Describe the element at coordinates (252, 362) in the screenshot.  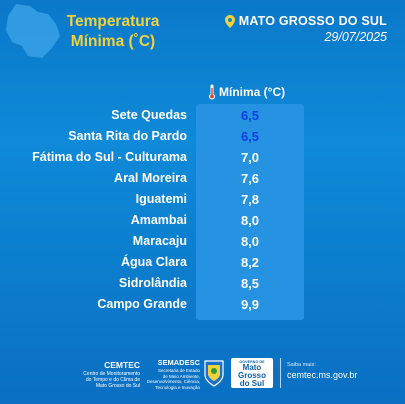
I see `gov-top-label: GOVERNO DE` at that location.